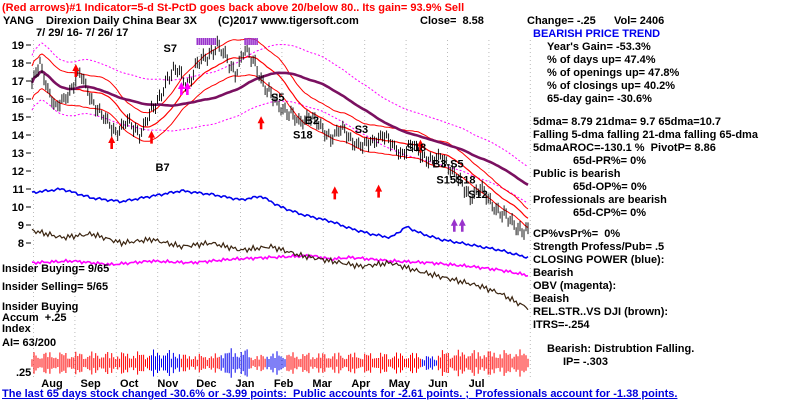  I want to click on volume-value: Vol= 2406, so click(639, 21).